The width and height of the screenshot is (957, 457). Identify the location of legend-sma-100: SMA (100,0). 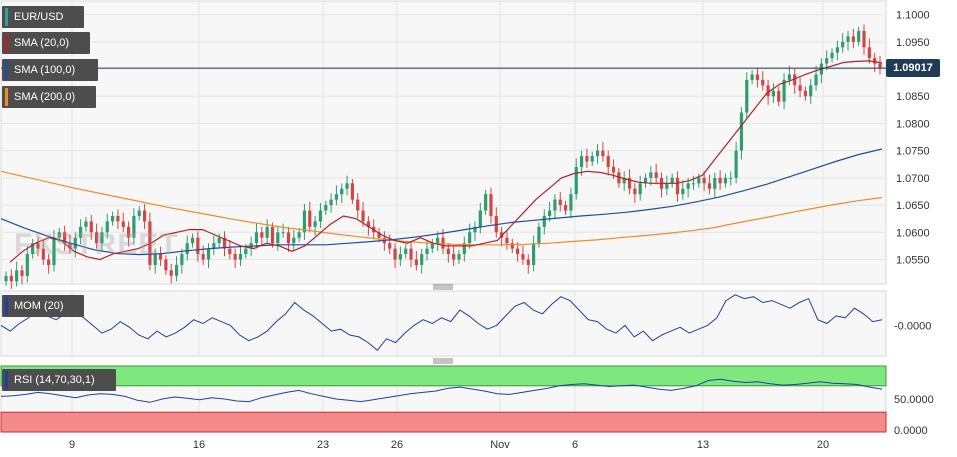
(50, 70).